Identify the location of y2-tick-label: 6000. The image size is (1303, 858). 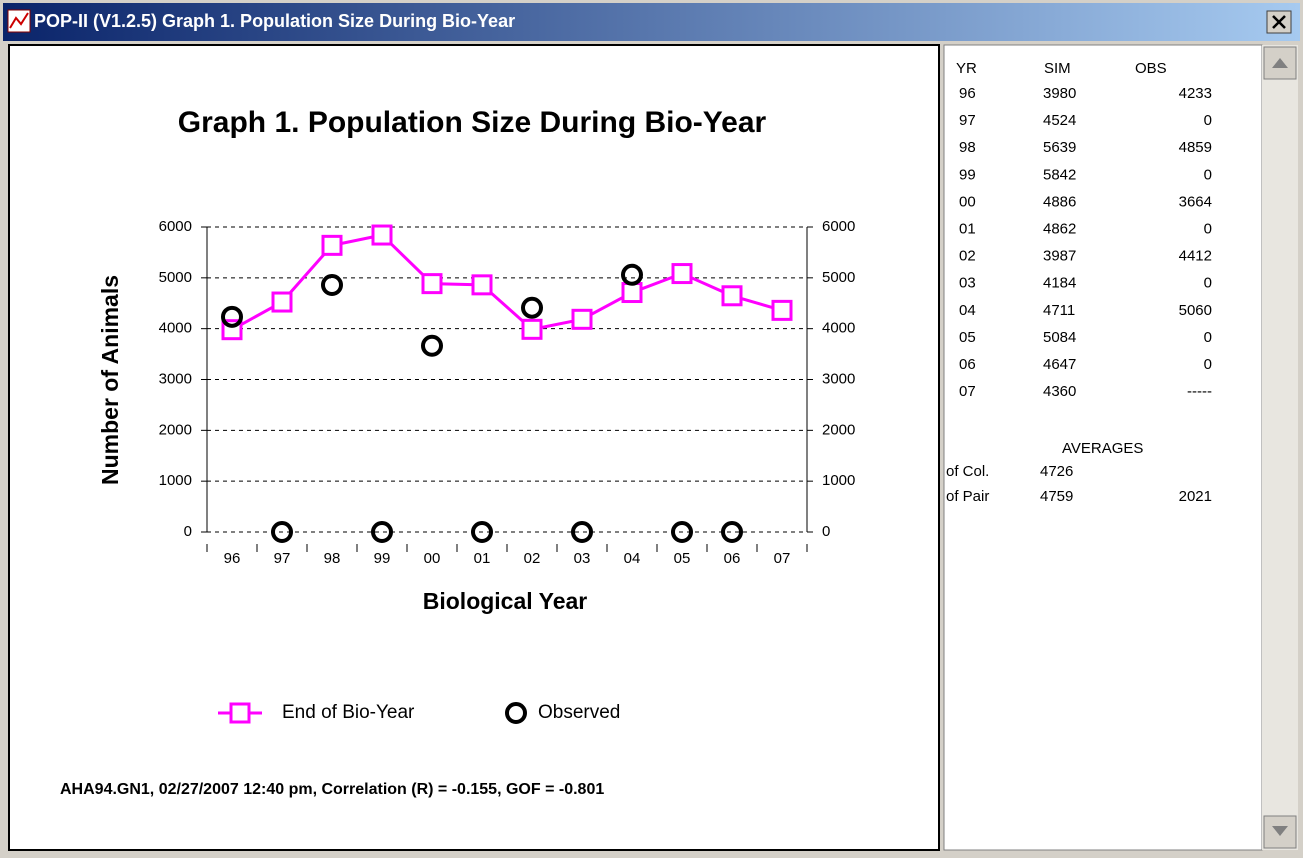
(838, 226).